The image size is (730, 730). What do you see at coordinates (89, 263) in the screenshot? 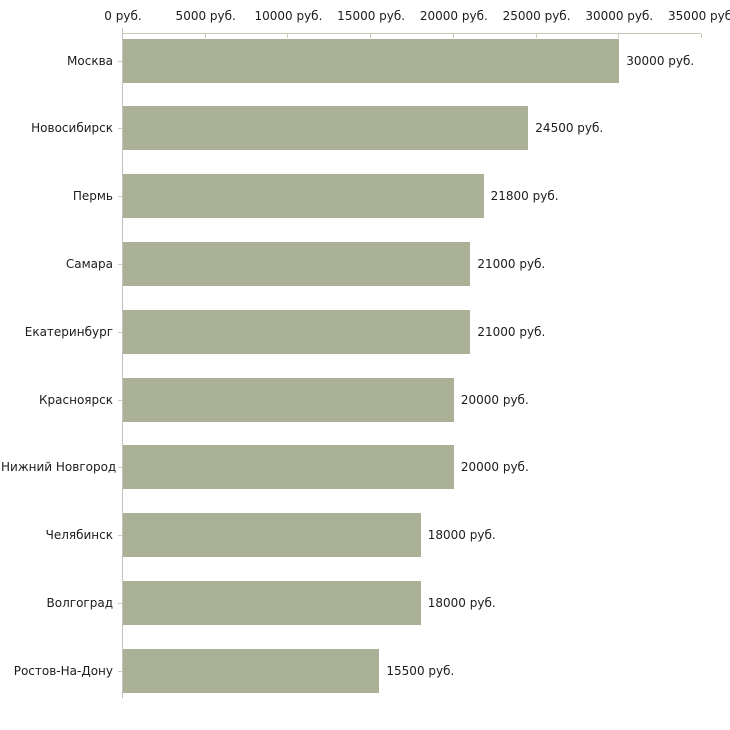
I see `category-label: Самара` at bounding box center [89, 263].